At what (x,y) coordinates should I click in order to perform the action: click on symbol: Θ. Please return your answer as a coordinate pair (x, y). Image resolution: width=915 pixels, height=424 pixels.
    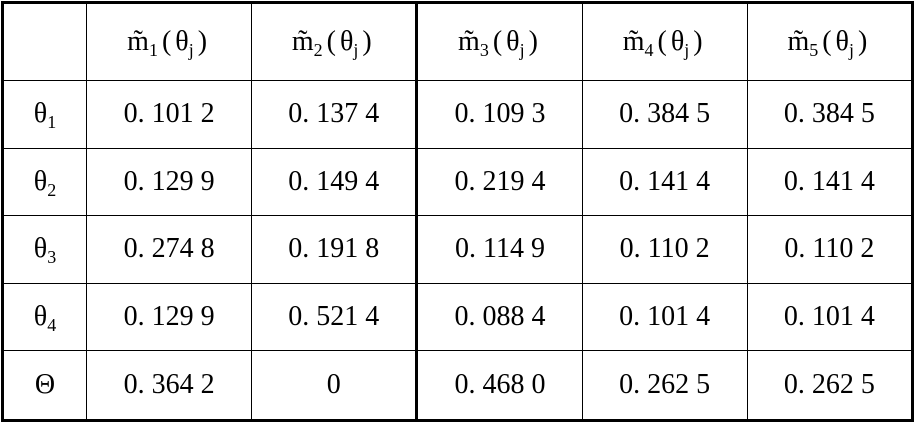
    Looking at the image, I should click on (45, 385).